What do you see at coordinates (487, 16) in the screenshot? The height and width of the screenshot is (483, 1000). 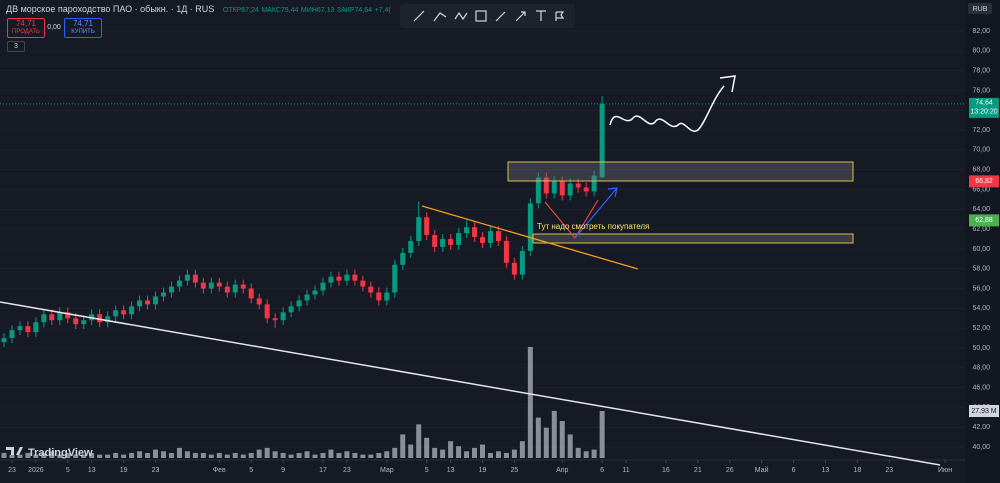 I see `drawing-toolbar` at bounding box center [487, 16].